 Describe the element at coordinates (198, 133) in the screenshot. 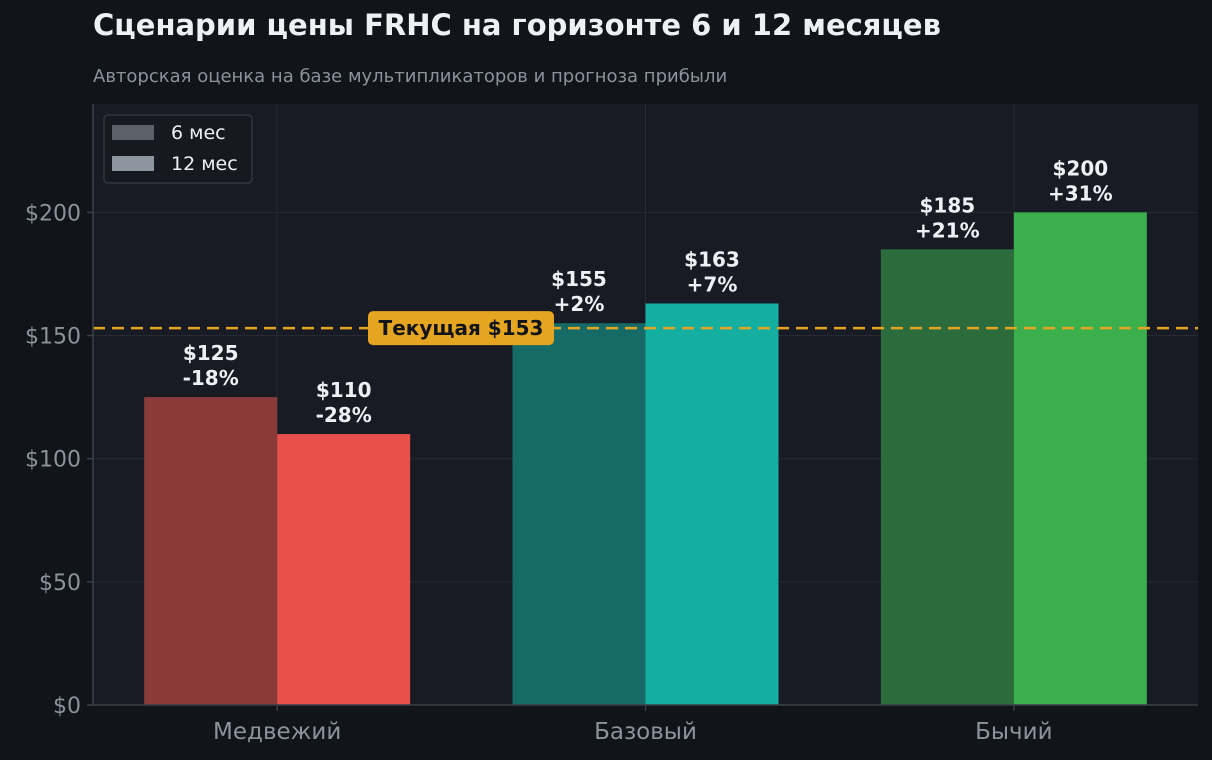

I see `legend-label: 6 мес` at that location.